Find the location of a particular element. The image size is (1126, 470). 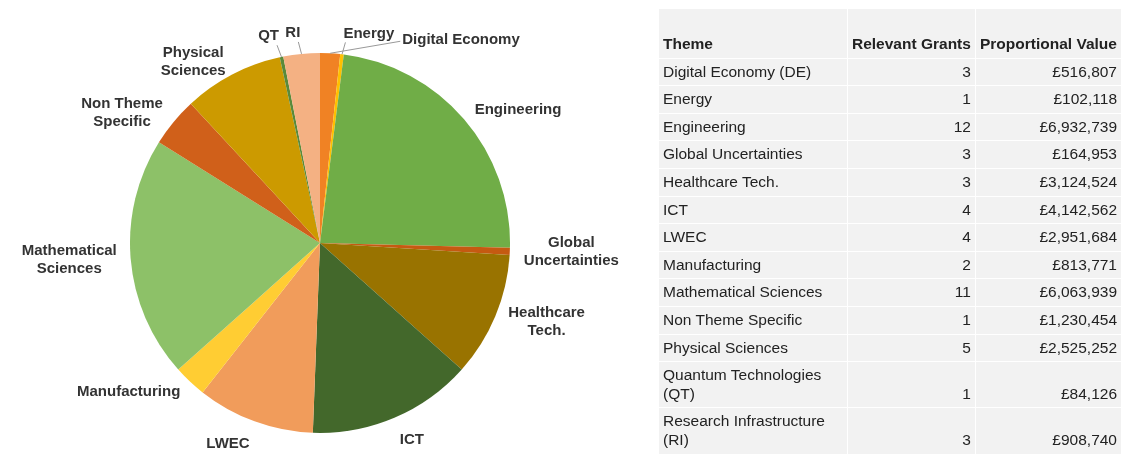

category-label: Manufacturing is located at coordinates (753, 265).